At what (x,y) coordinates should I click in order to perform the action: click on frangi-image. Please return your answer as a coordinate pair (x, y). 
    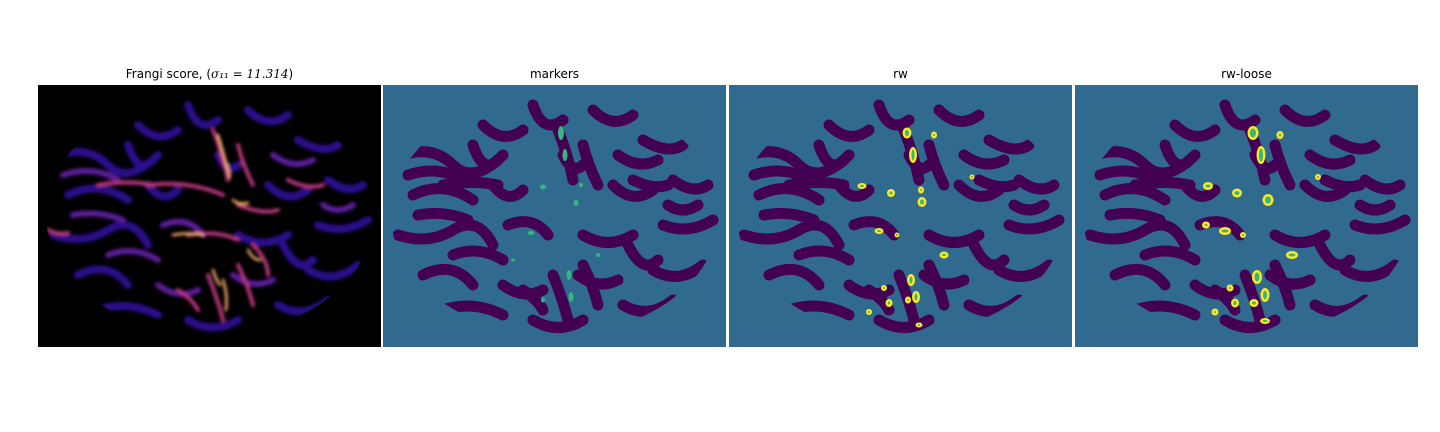
    Looking at the image, I should click on (209, 216).